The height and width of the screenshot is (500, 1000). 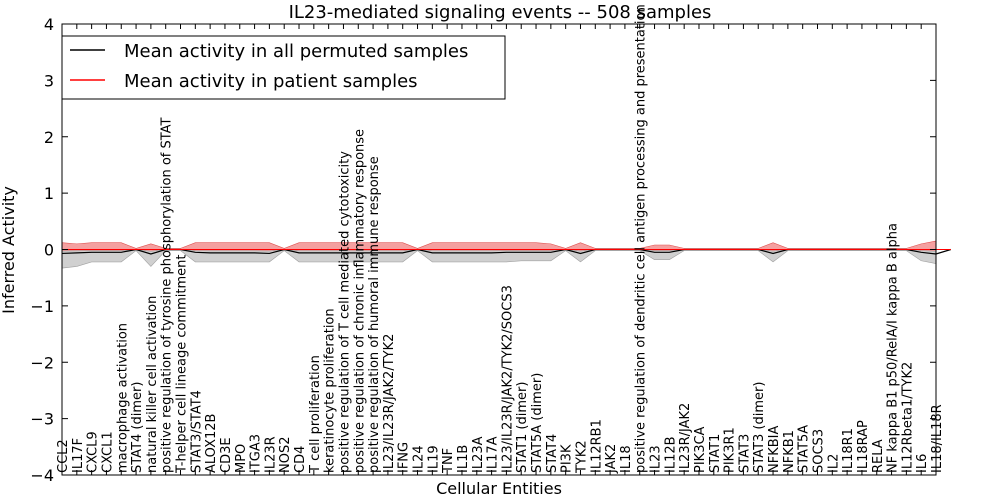 What do you see at coordinates (863, 446) in the screenshot?
I see `x-tick-label: IL18RAP` at bounding box center [863, 446].